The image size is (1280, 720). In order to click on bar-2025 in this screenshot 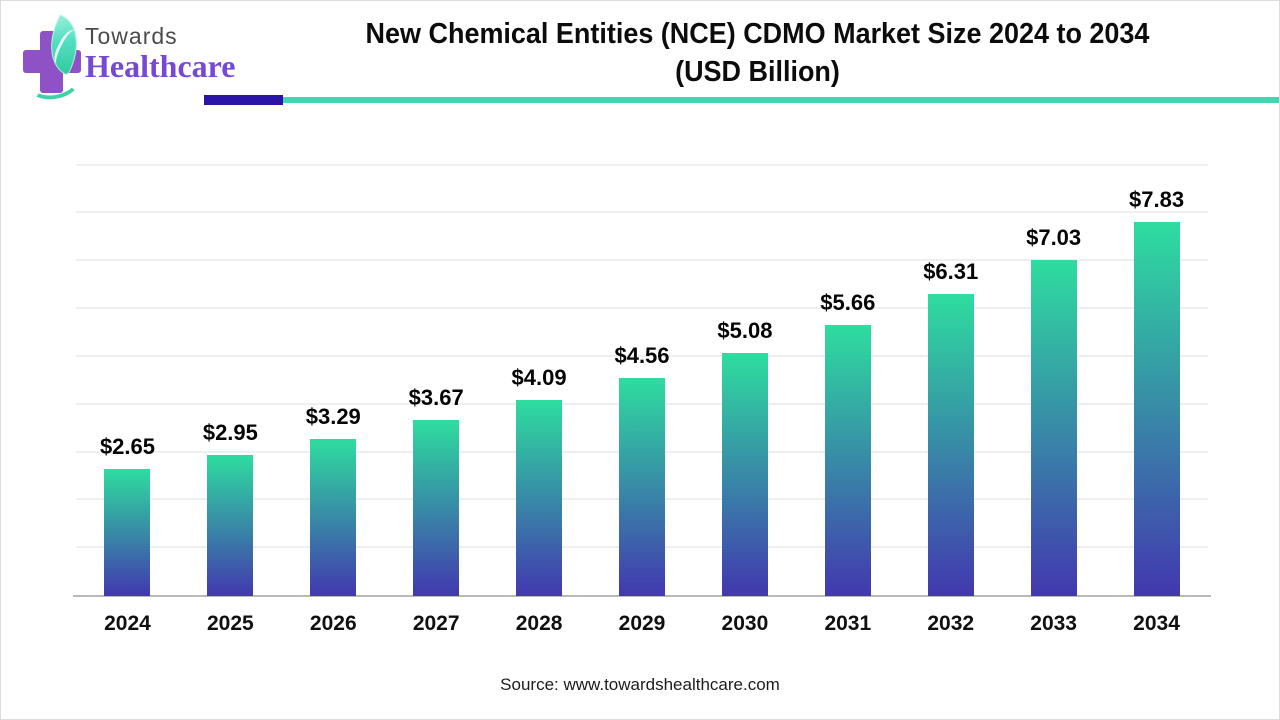, I will do `click(230, 525)`.